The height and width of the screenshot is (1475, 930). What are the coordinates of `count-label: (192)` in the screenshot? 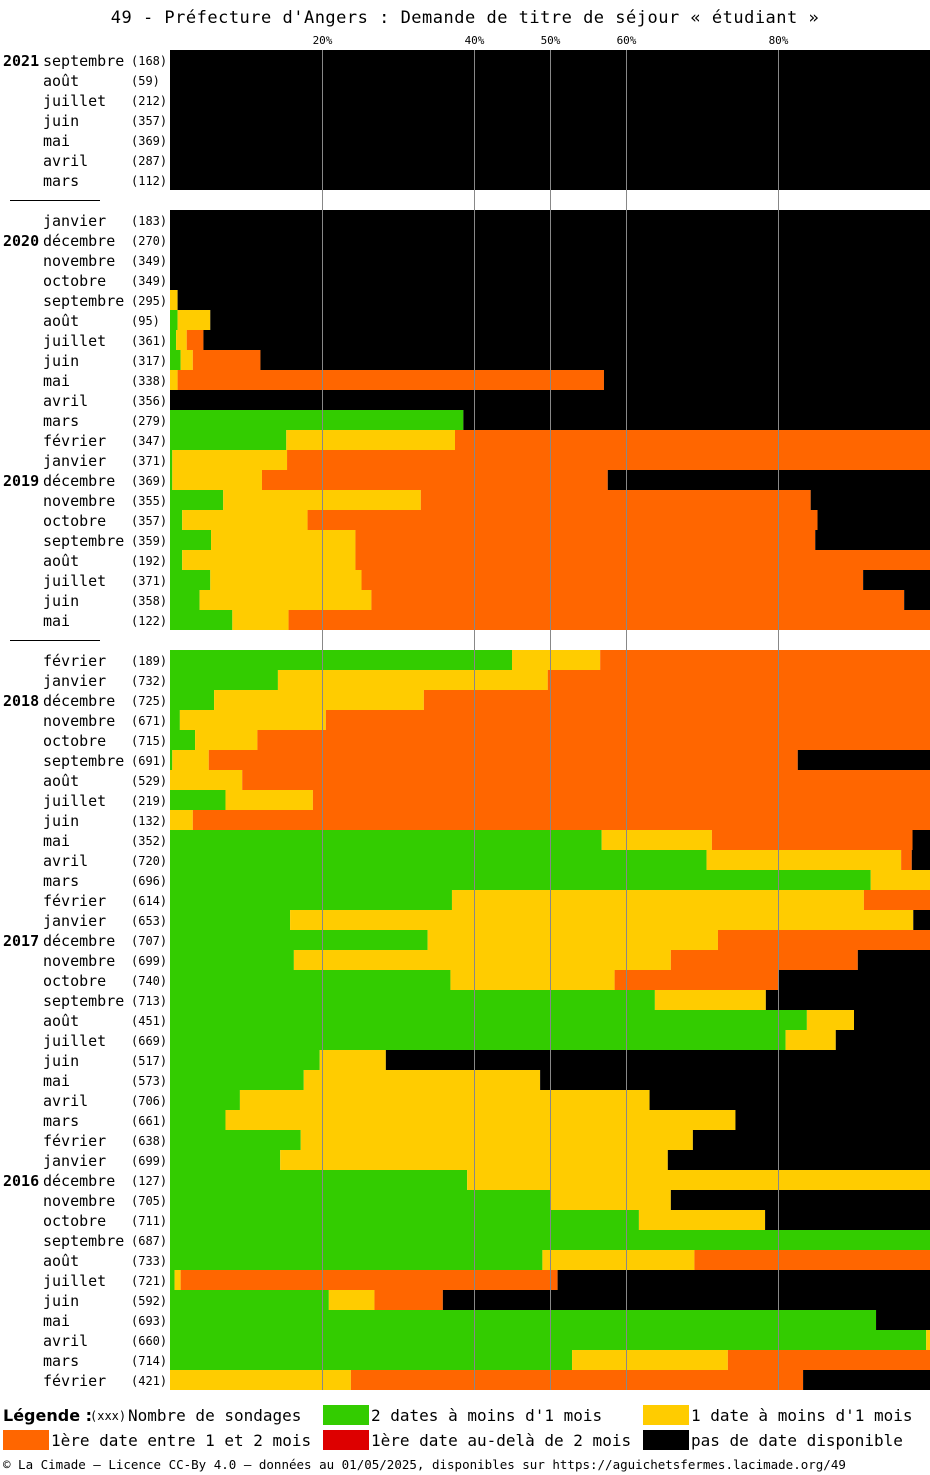 It's located at (149, 561).